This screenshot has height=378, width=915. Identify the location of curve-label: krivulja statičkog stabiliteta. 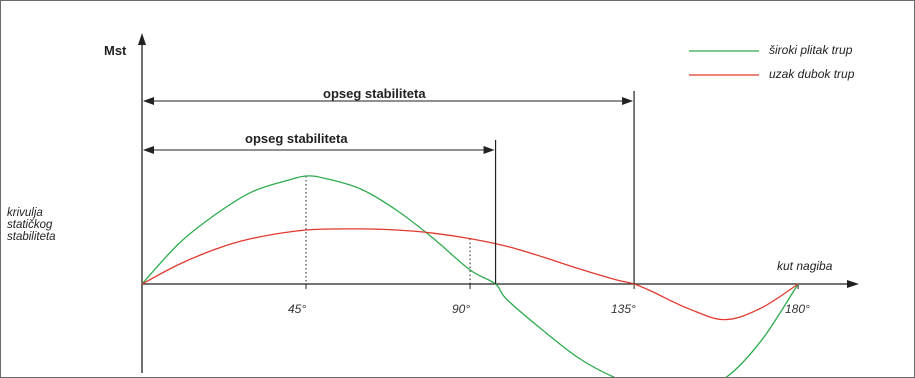
(31, 225).